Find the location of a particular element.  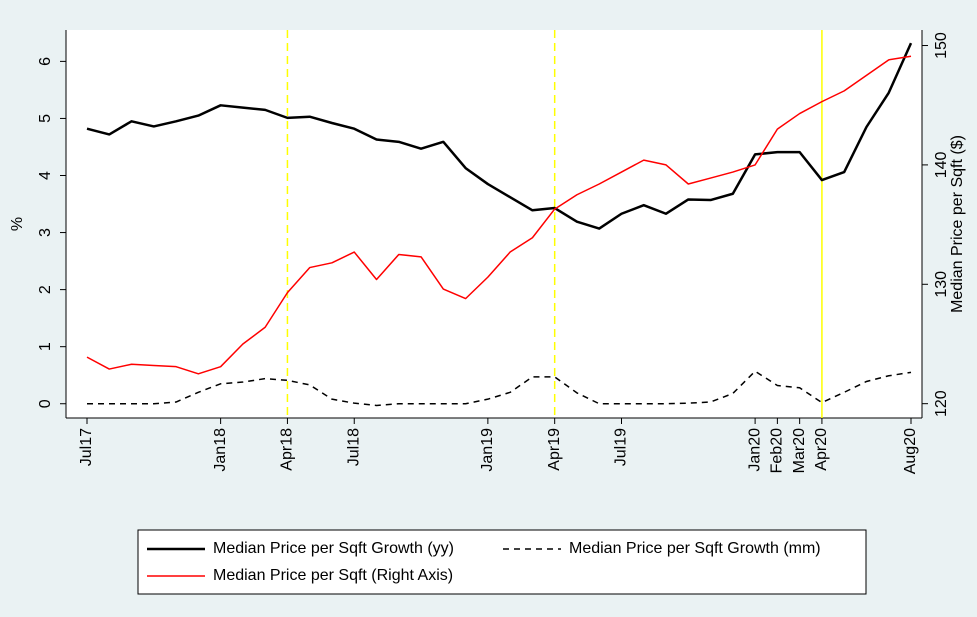

y2-tick-label: 150 is located at coordinates (941, 45).